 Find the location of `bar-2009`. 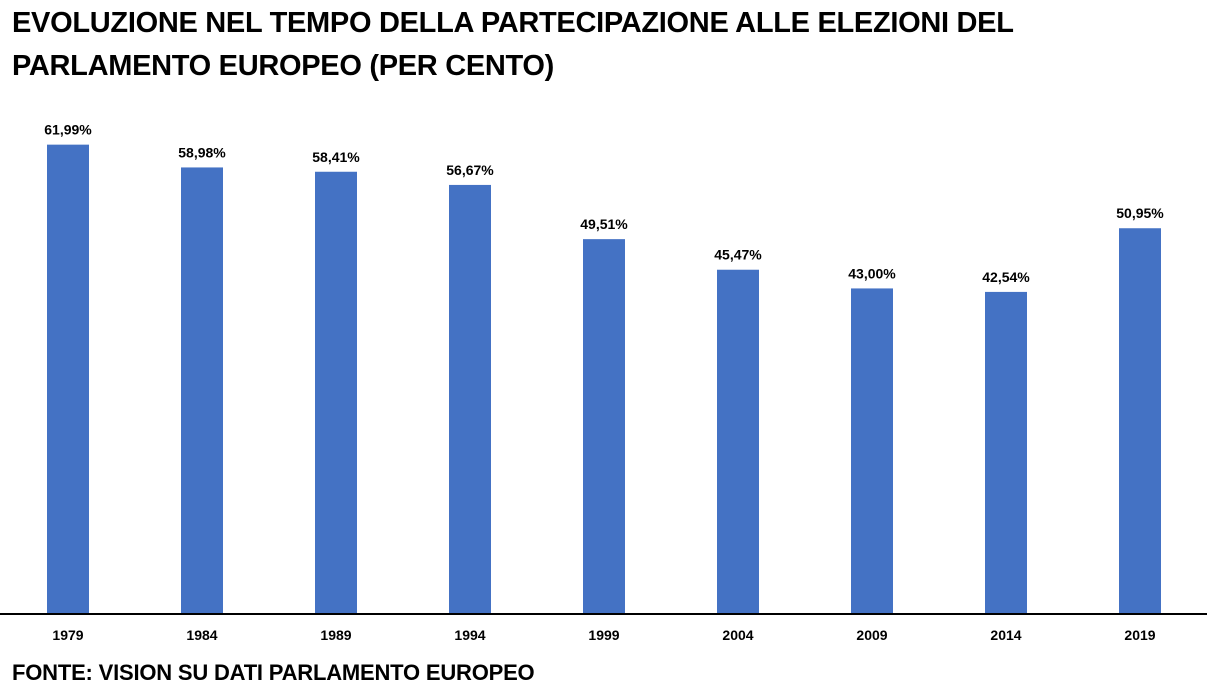

bar-2009 is located at coordinates (872, 451).